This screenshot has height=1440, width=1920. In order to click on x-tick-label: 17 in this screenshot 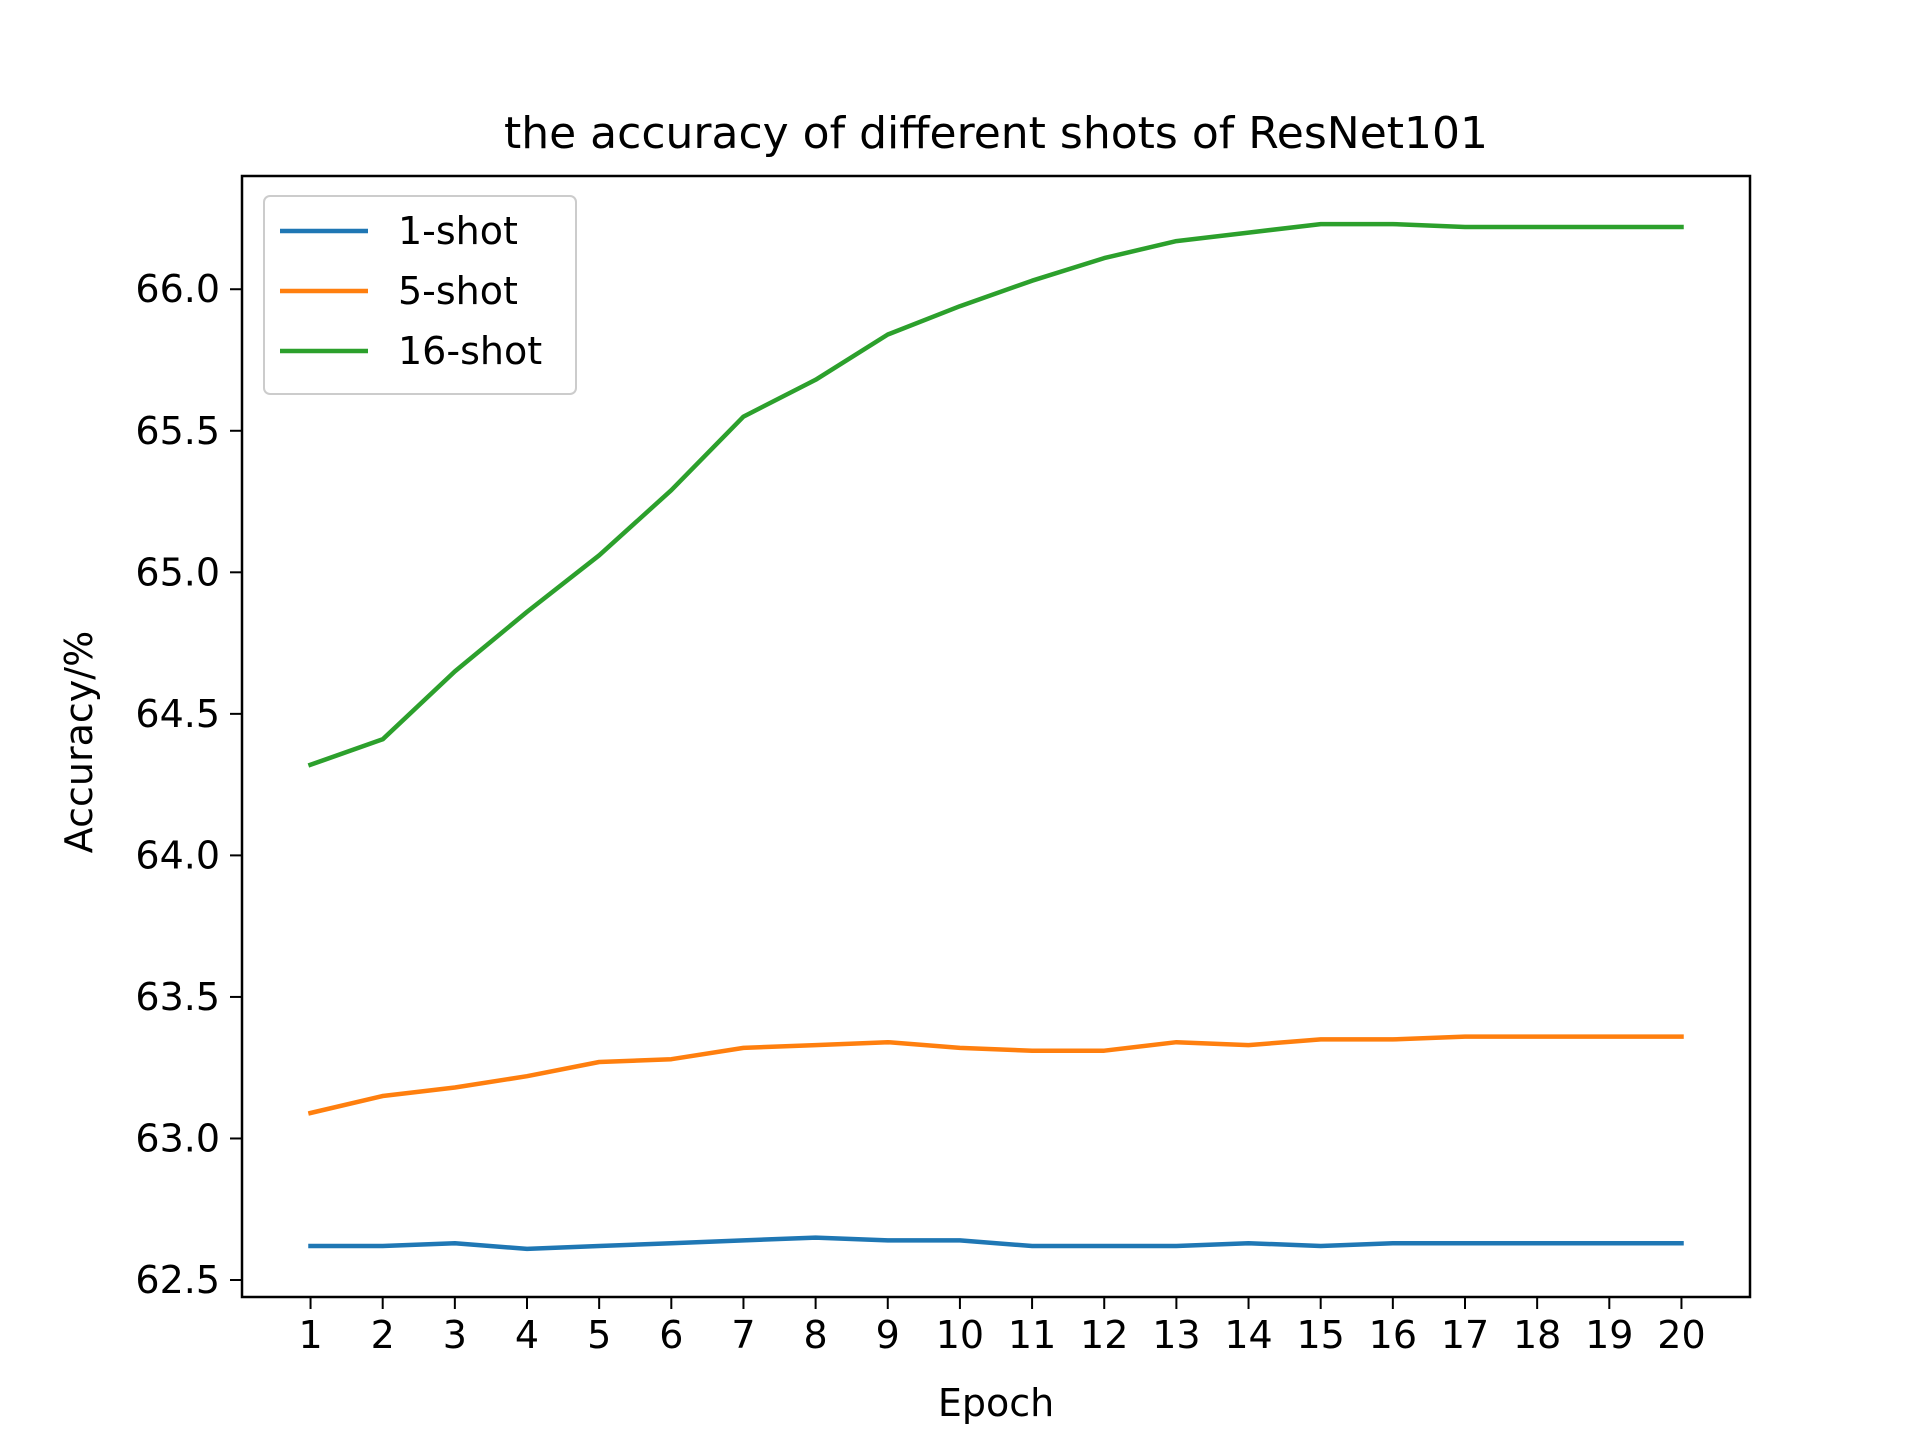, I will do `click(1465, 1335)`.